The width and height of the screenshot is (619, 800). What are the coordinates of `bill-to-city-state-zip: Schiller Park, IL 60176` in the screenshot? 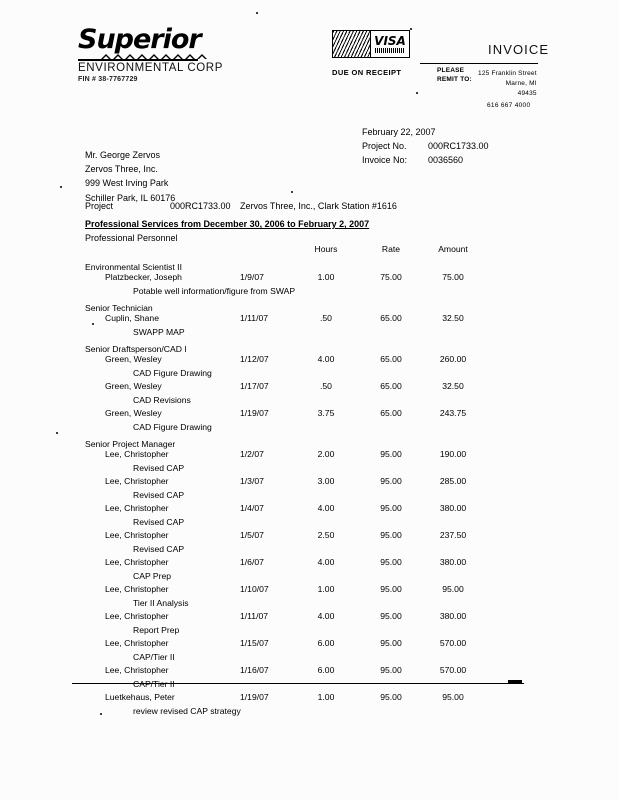 It's located at (130, 197).